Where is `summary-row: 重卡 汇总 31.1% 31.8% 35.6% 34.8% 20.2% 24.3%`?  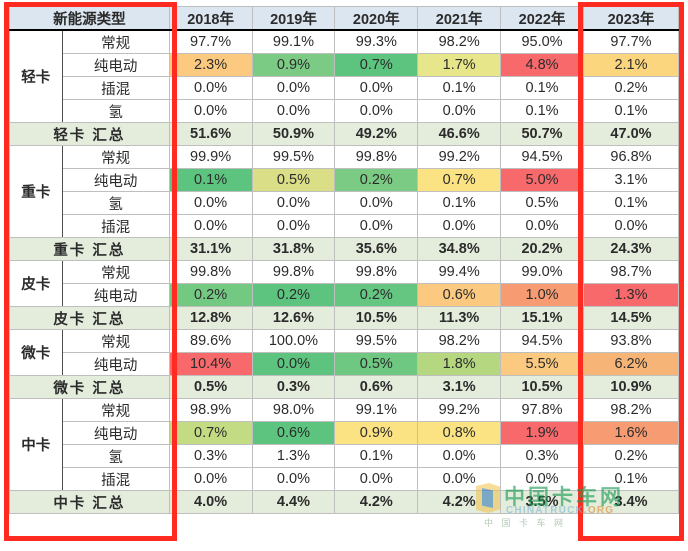 summary-row: 重卡 汇总 31.1% 31.8% 35.6% 34.8% 20.2% 24.3% is located at coordinates (344, 249).